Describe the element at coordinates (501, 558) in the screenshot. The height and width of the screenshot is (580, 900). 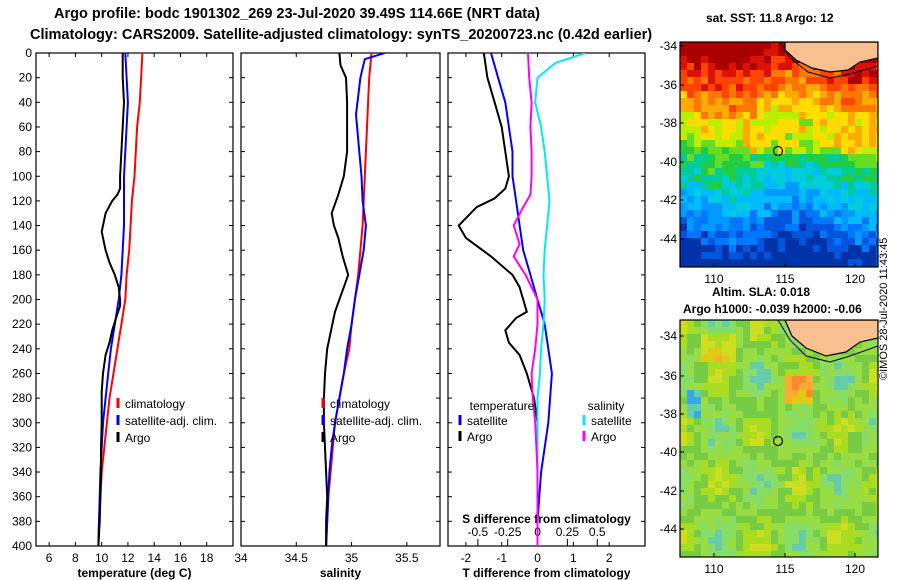
I see `x-tick-label: -1` at that location.